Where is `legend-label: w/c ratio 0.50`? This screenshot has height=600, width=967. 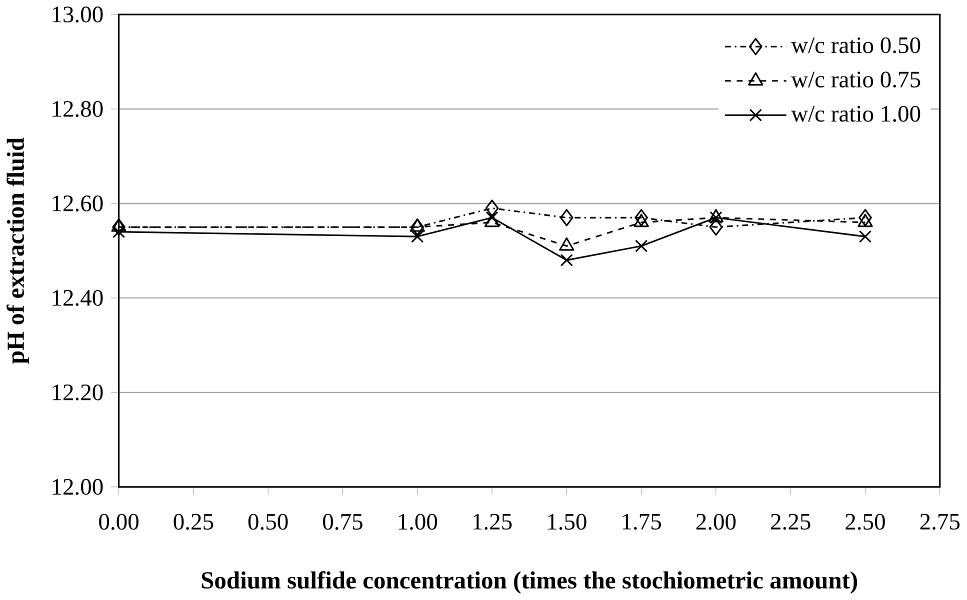 legend-label: w/c ratio 0.50 is located at coordinates (855, 45).